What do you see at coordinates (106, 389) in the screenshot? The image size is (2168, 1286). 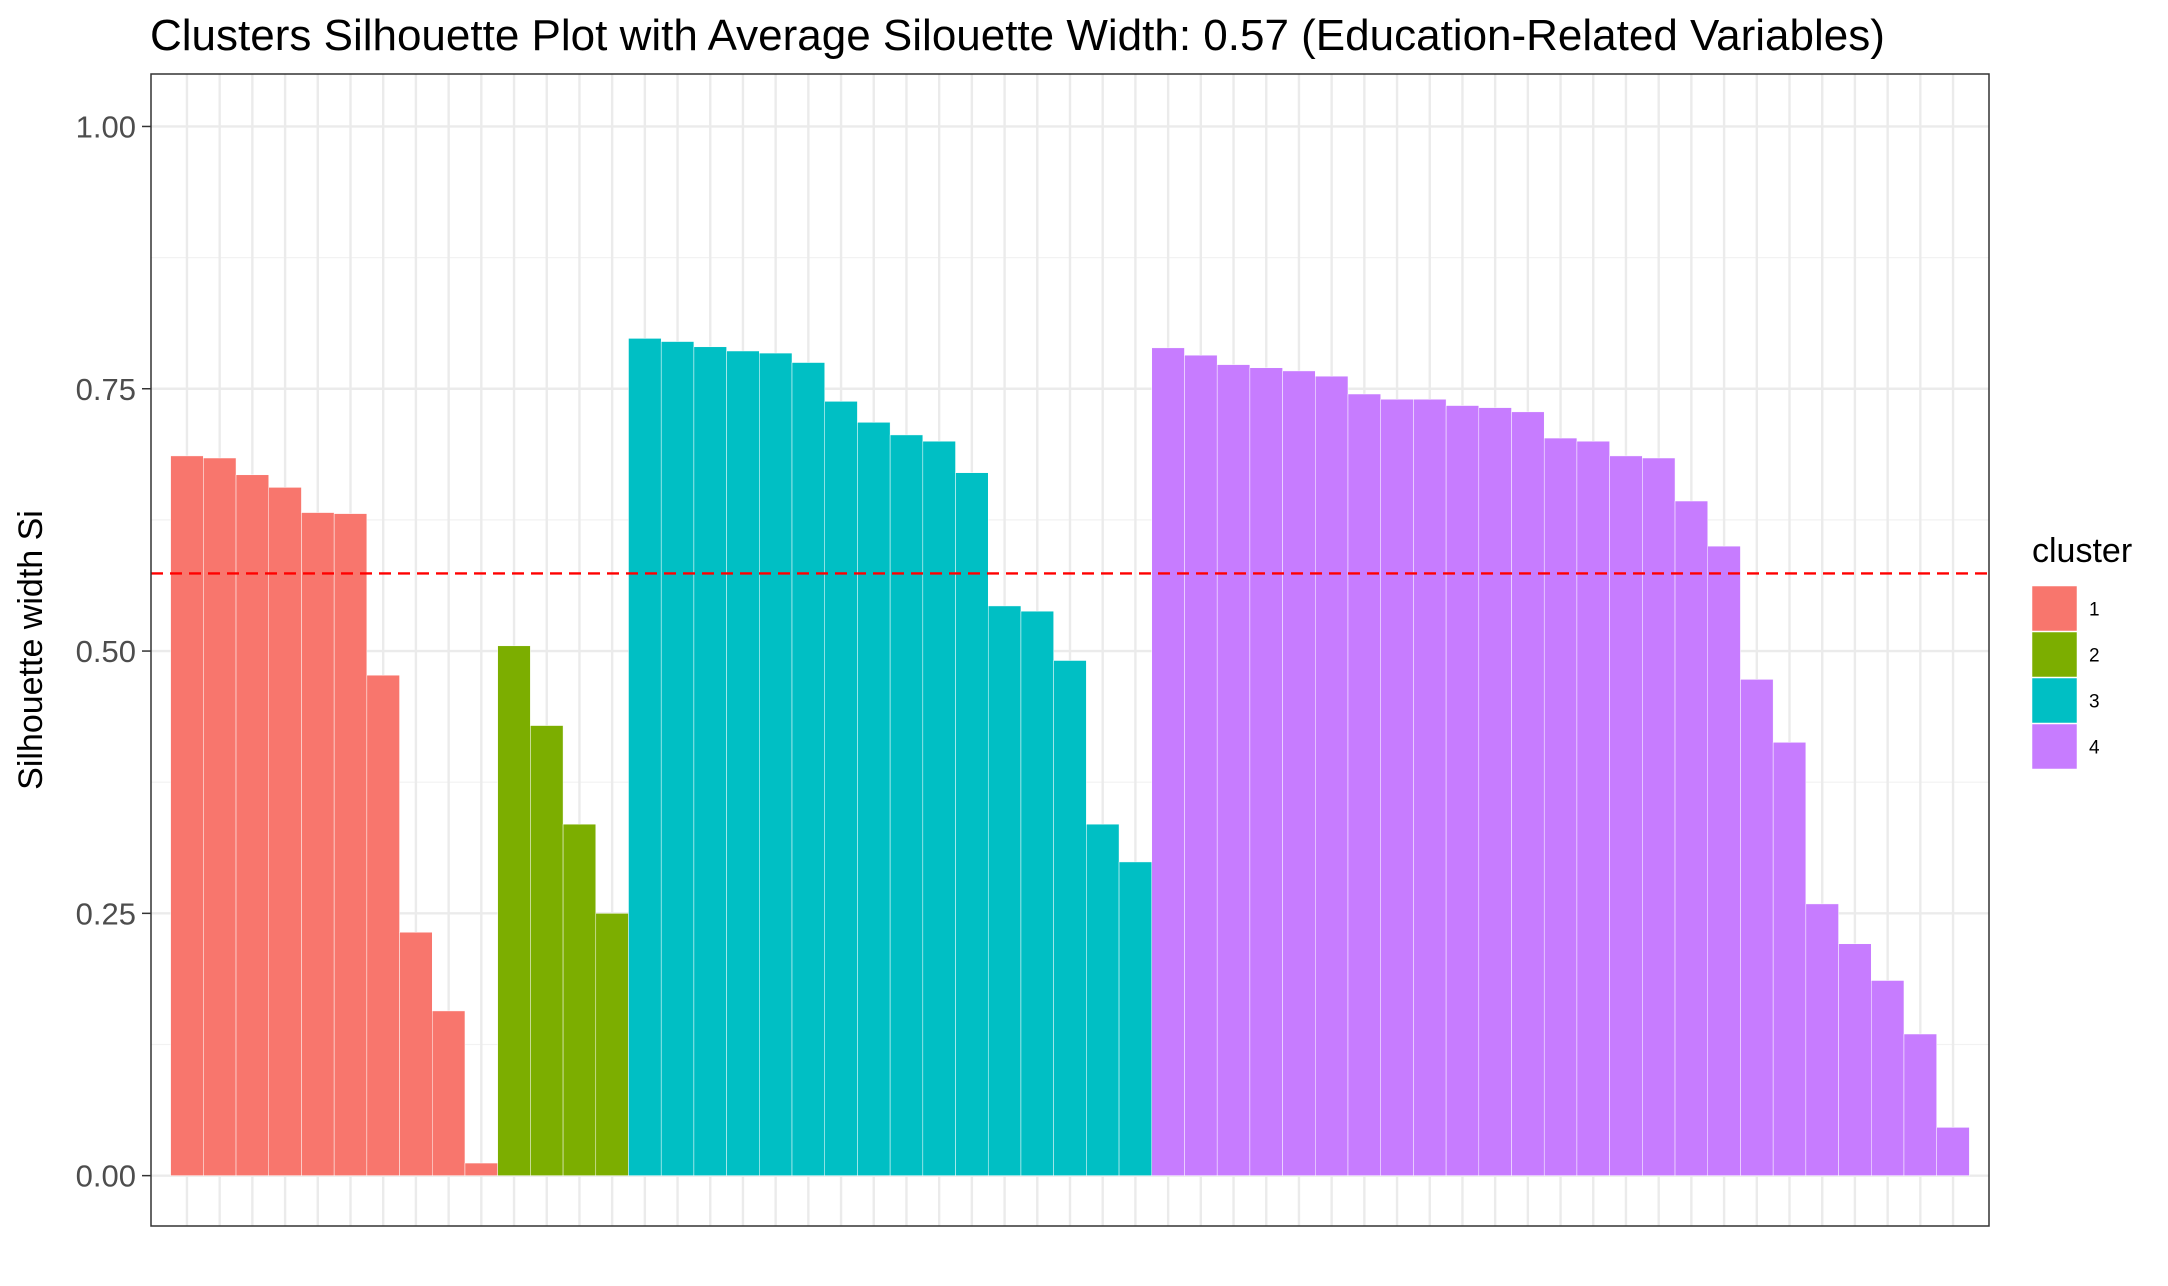 I see `y-tick-label: 0.75` at bounding box center [106, 389].